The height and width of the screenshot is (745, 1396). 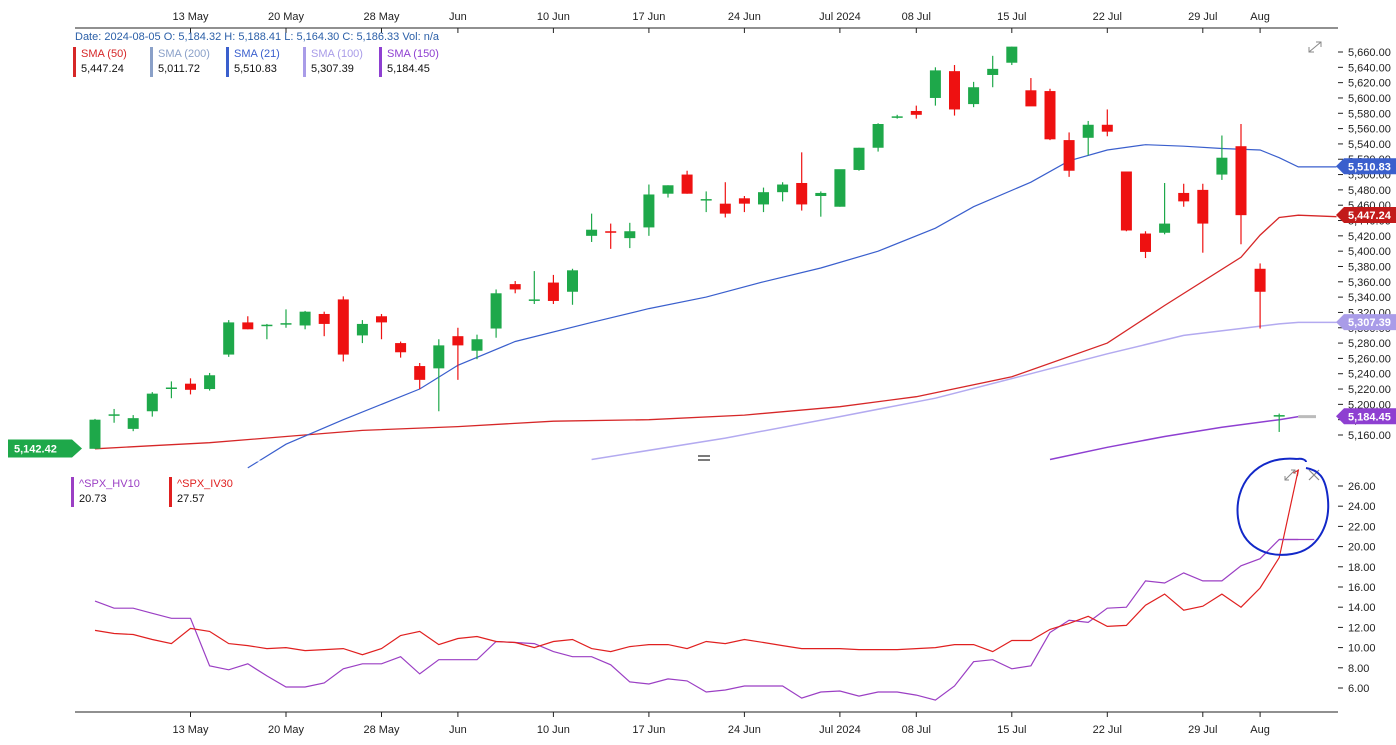 What do you see at coordinates (132, 37) in the screenshot?
I see `date-value: 2024-08-05` at bounding box center [132, 37].